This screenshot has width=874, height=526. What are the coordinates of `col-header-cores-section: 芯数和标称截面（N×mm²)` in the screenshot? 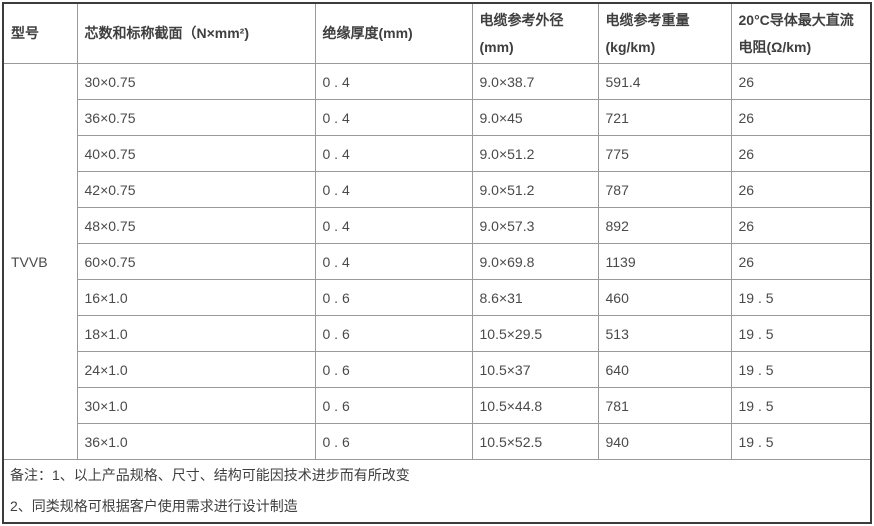 It's located at (196, 33).